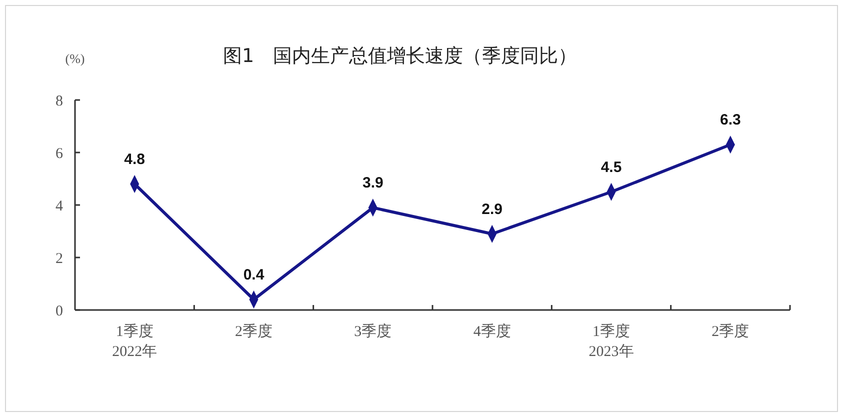 The width and height of the screenshot is (843, 417). What do you see at coordinates (59, 311) in the screenshot?
I see `y-tick-label: 0` at bounding box center [59, 311].